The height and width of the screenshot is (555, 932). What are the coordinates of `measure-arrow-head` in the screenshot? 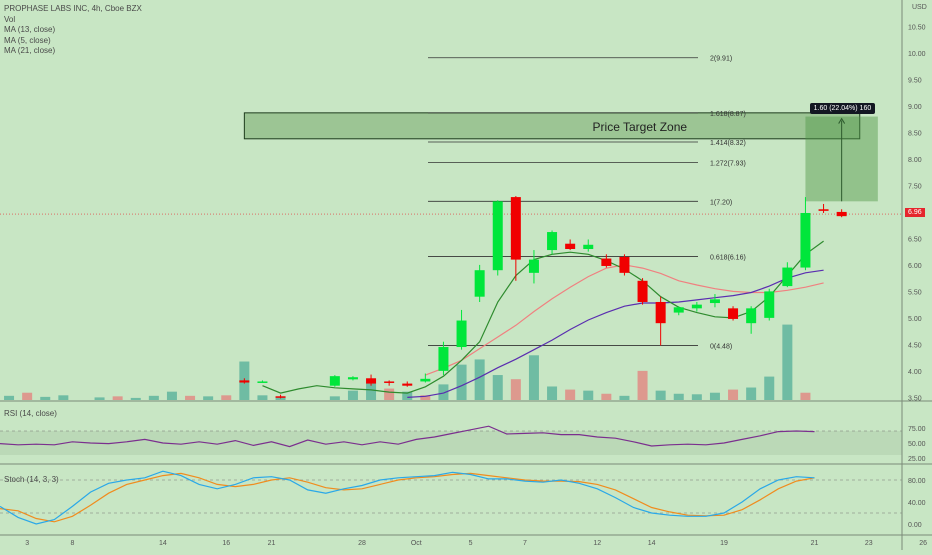 It's located at (842, 120).